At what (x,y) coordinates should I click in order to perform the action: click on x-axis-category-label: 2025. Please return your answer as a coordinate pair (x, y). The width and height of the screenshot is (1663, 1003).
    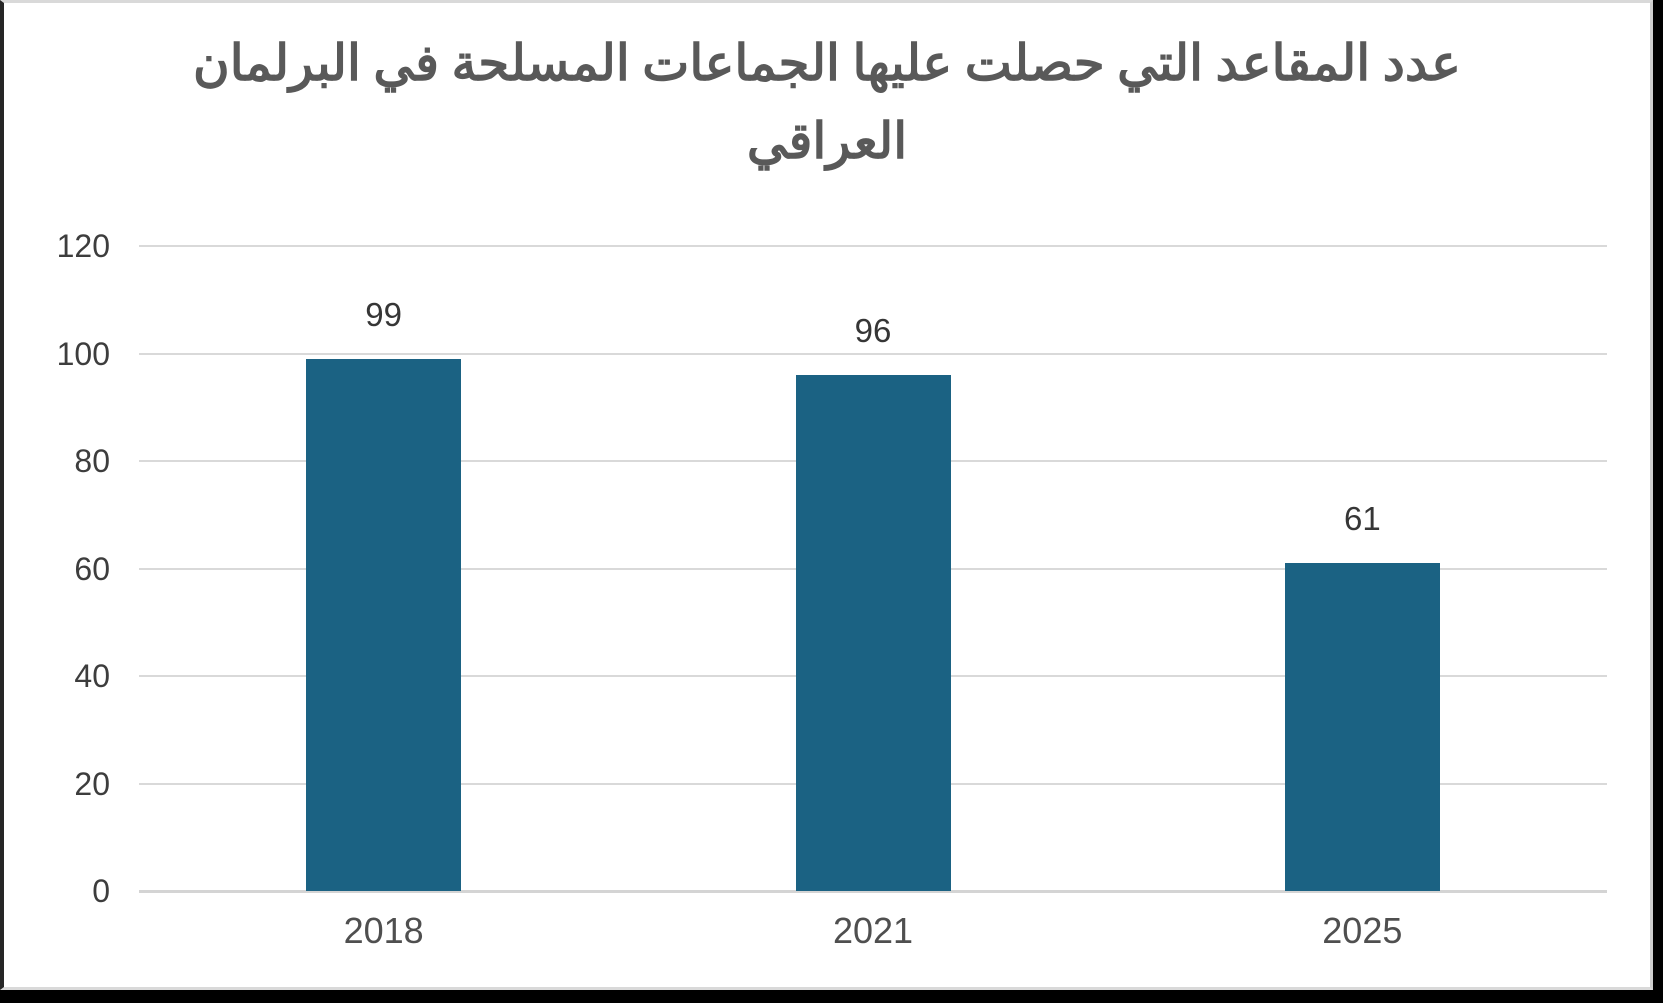
    Looking at the image, I should click on (1362, 930).